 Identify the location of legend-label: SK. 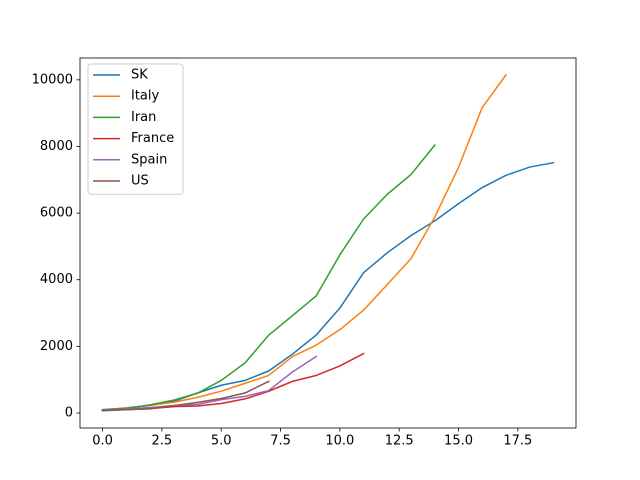
(139, 75).